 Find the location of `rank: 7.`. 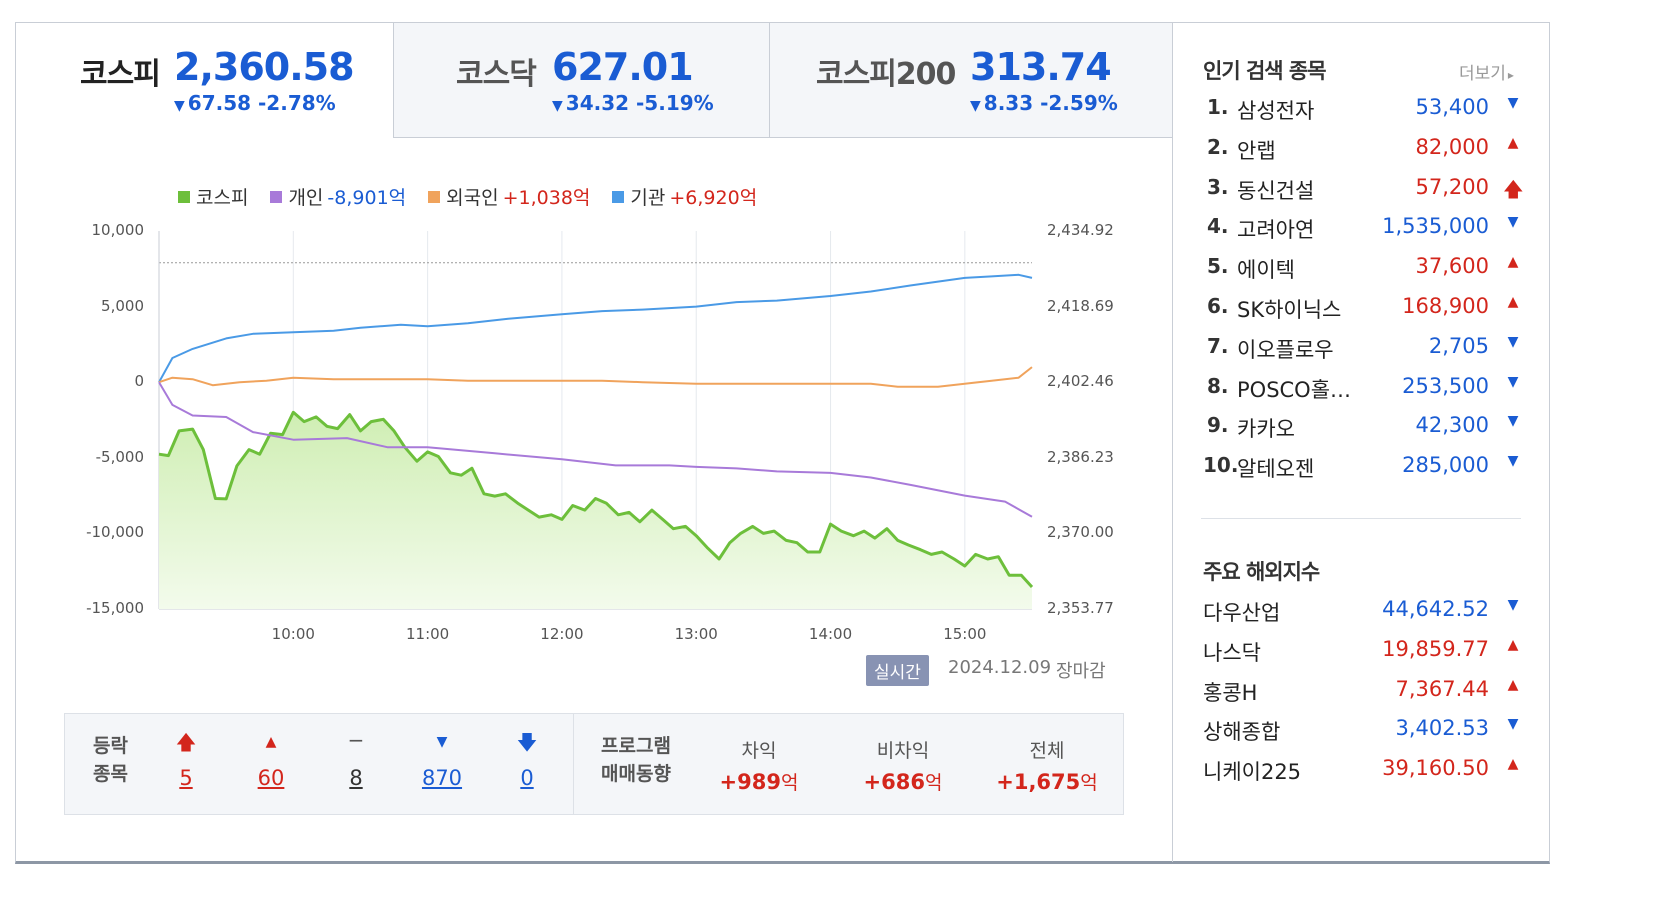

rank: 7. is located at coordinates (1218, 345).